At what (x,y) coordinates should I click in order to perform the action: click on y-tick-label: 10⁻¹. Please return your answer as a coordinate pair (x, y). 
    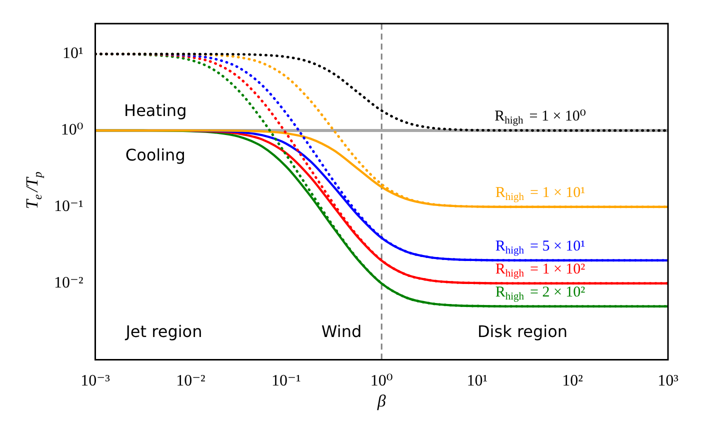
    Looking at the image, I should click on (69, 207).